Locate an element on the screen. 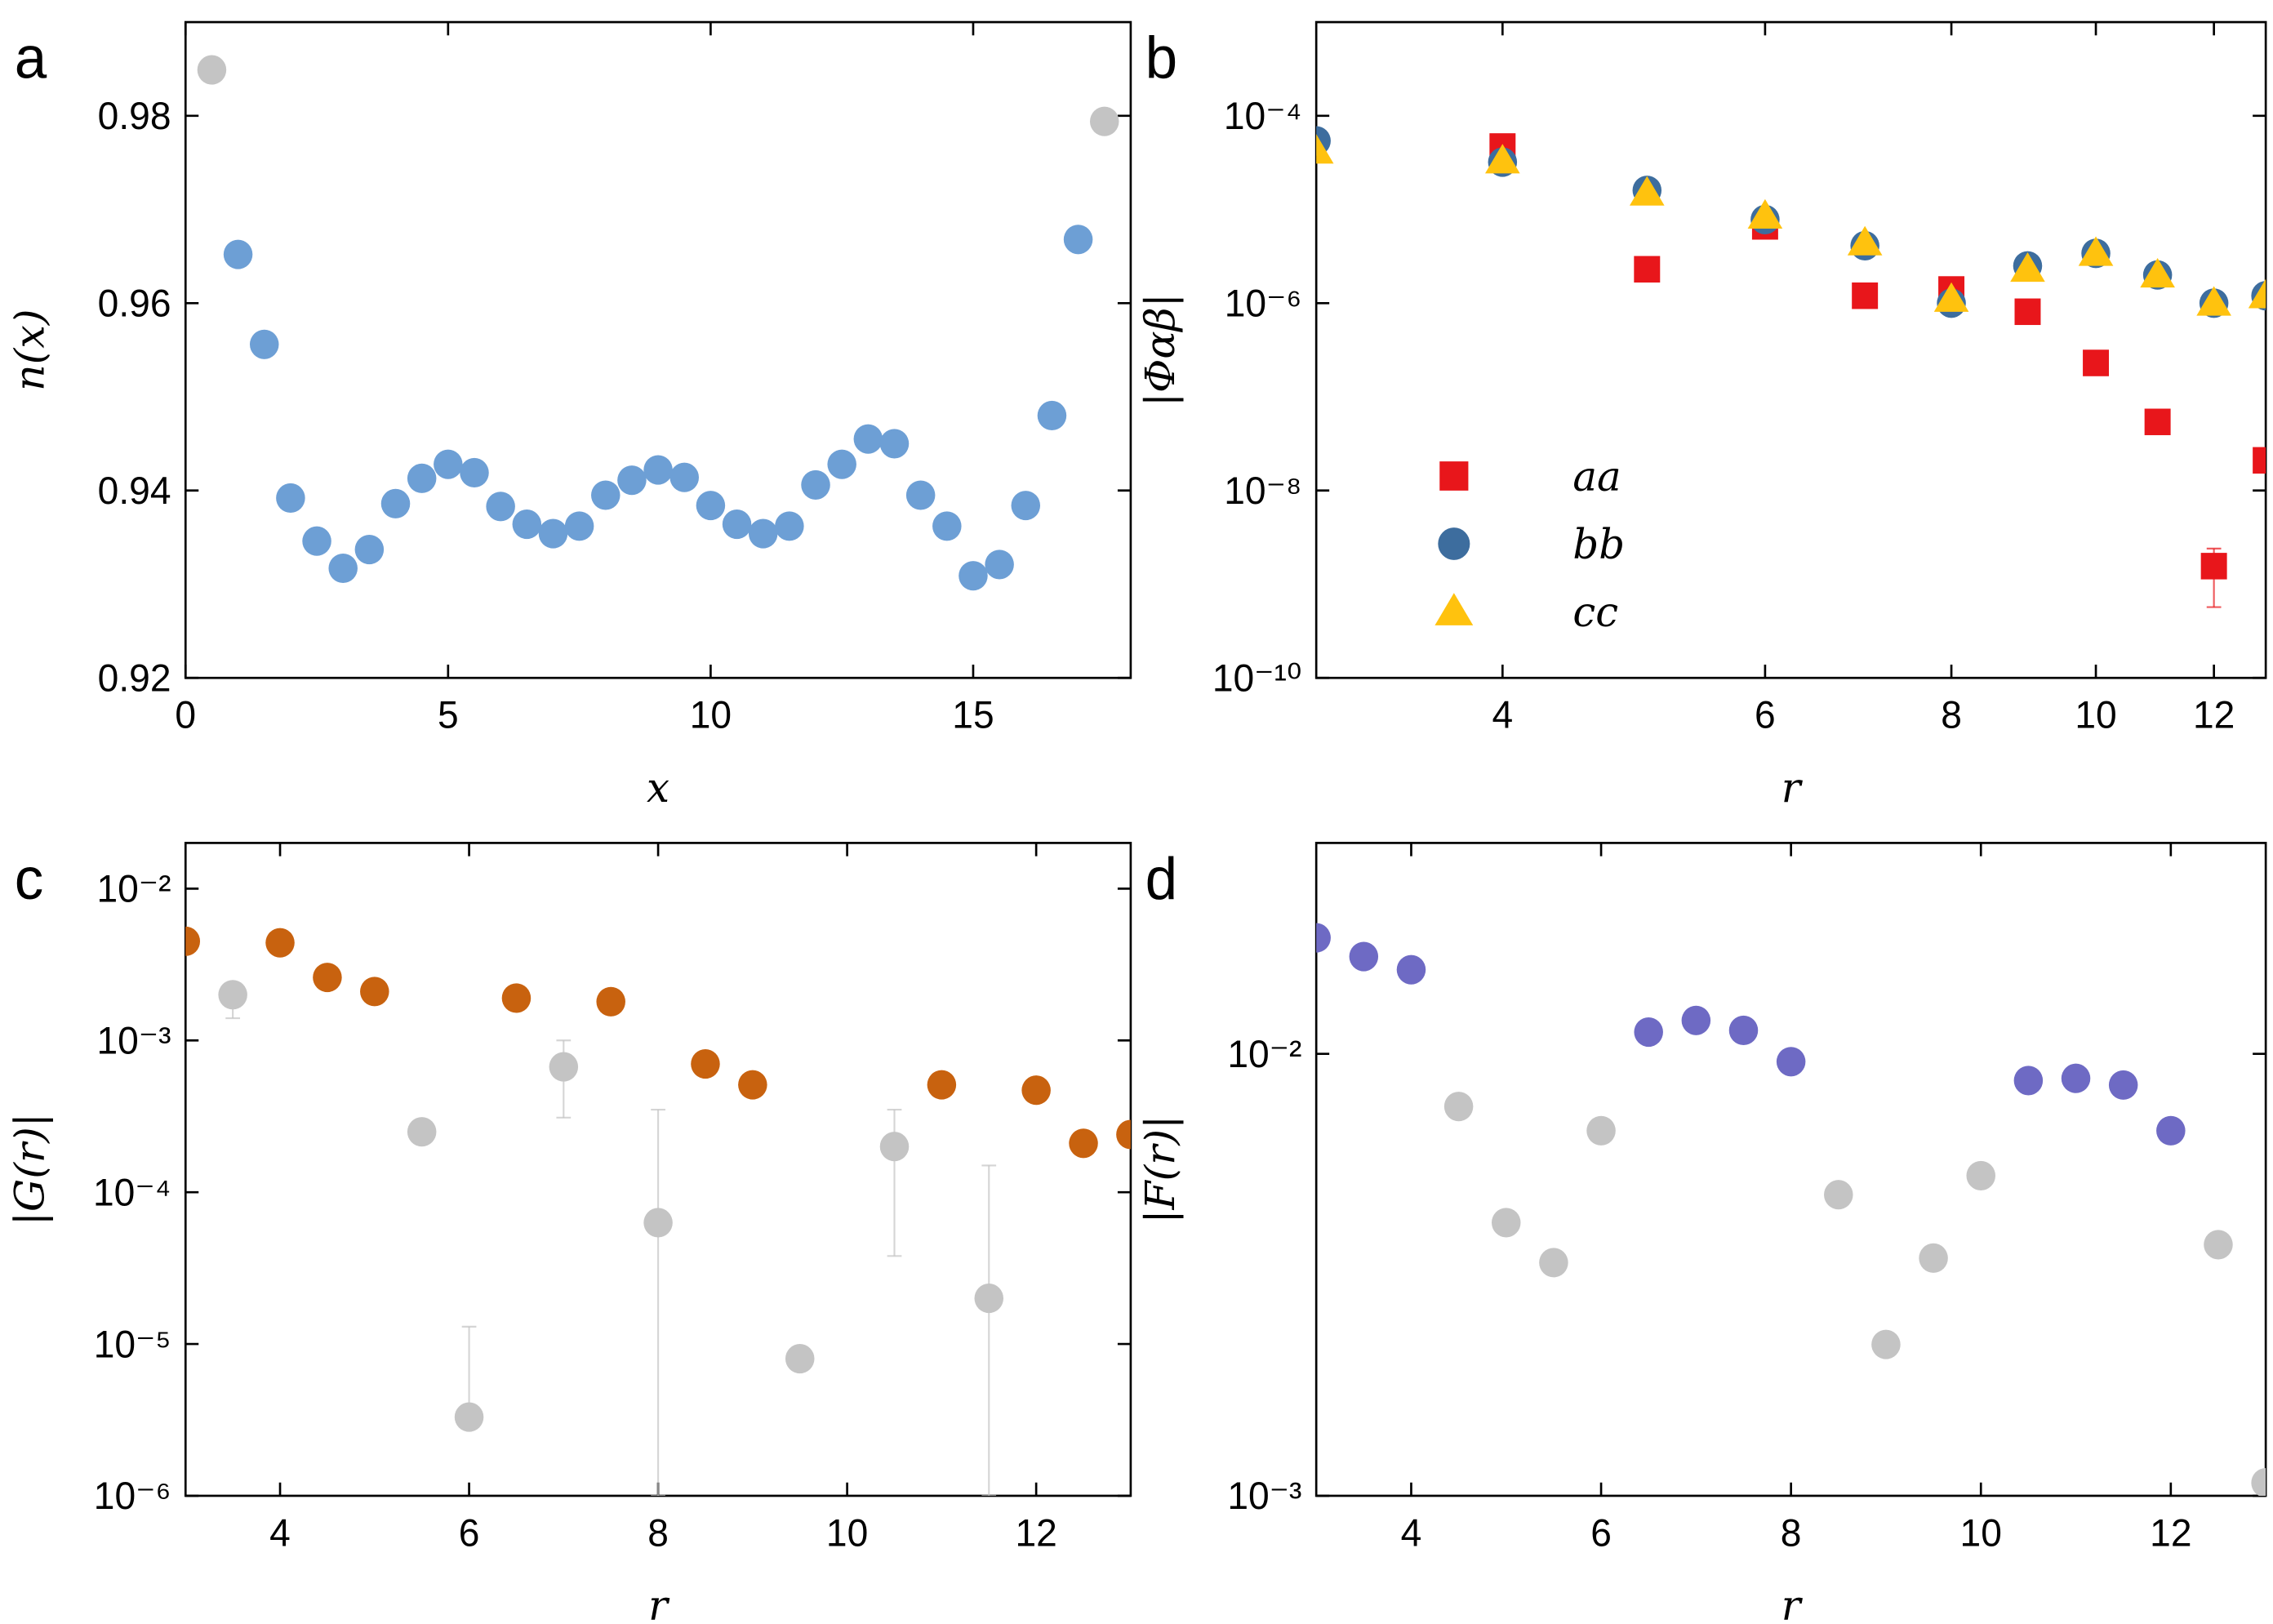 This screenshot has width=2273, height=1624. legend-label: bb is located at coordinates (1598, 544).